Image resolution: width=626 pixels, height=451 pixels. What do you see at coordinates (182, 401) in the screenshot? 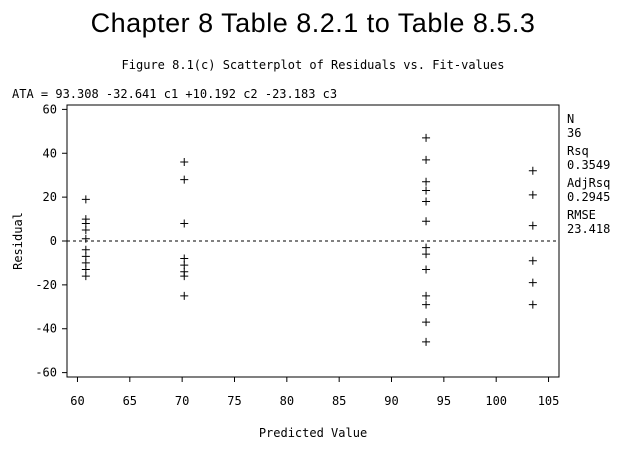
I see `x-tick-label: 70` at bounding box center [182, 401].